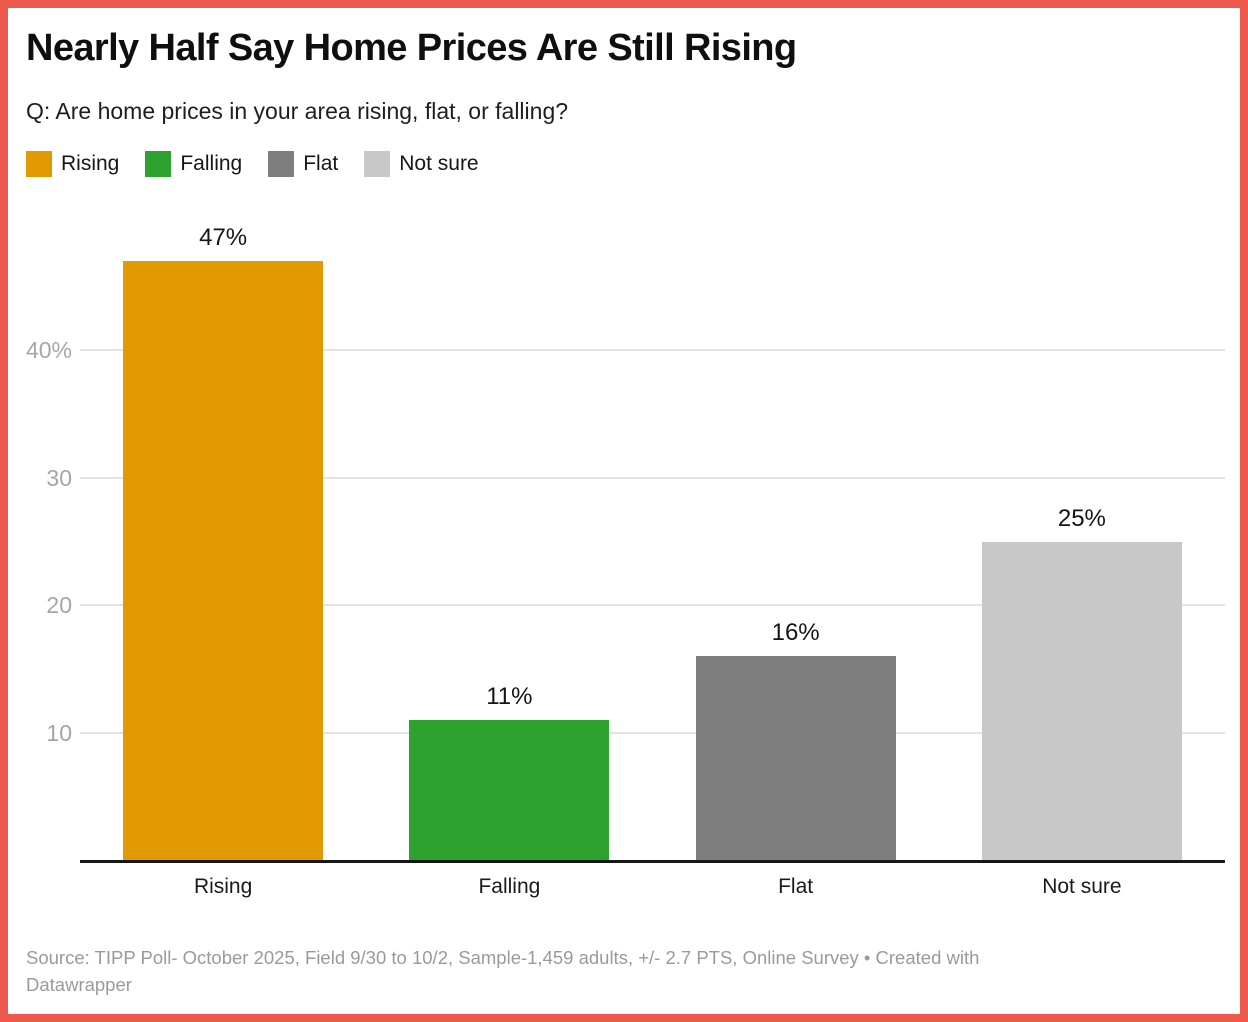  I want to click on x-axis-category-label: Falling, so click(509, 886).